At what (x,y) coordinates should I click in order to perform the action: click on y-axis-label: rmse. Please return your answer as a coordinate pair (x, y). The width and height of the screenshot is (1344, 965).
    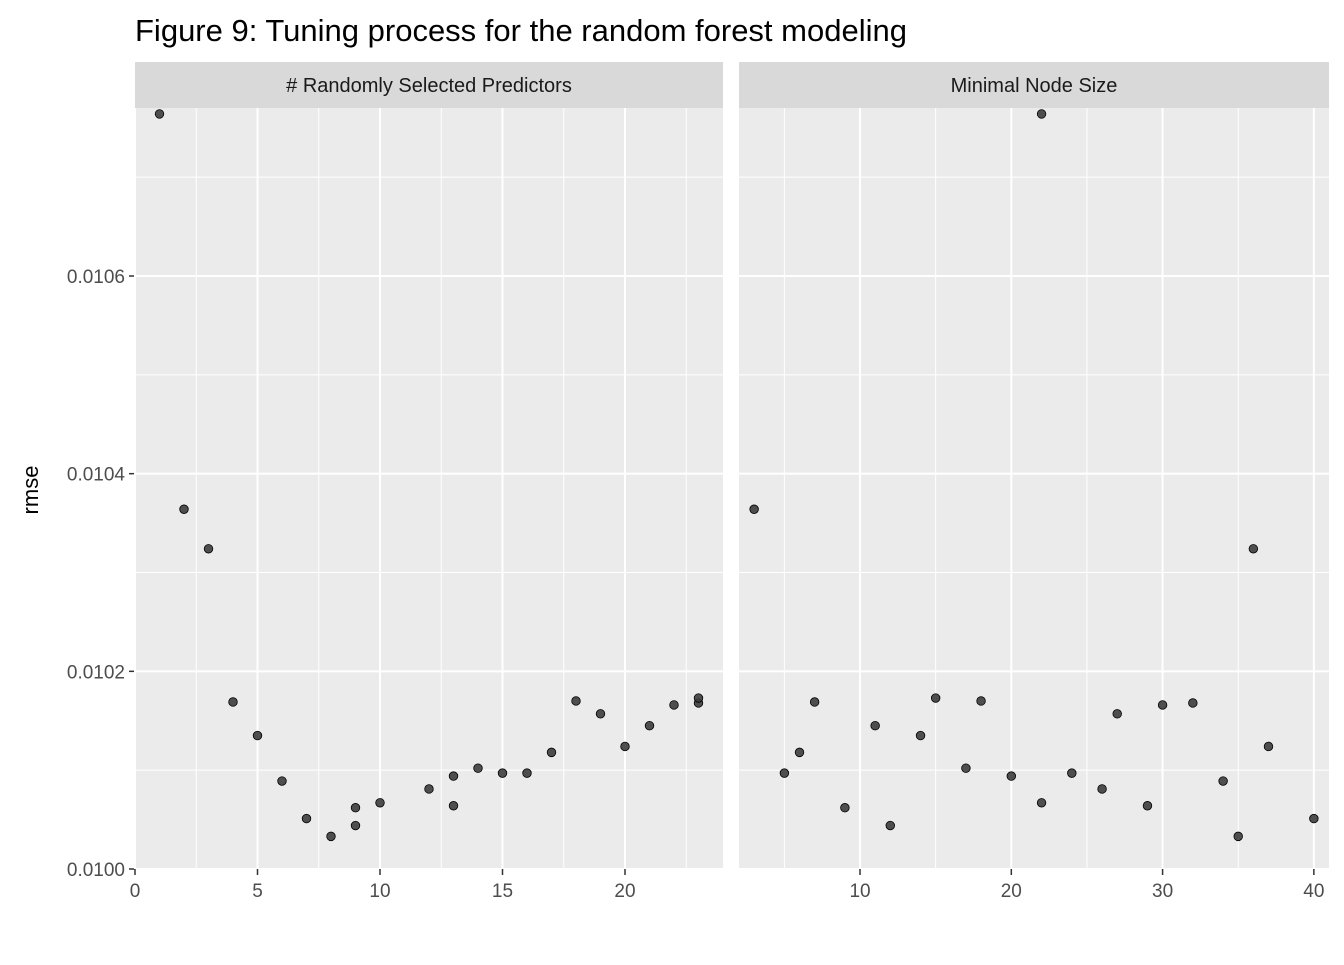
    Looking at the image, I should click on (30, 490).